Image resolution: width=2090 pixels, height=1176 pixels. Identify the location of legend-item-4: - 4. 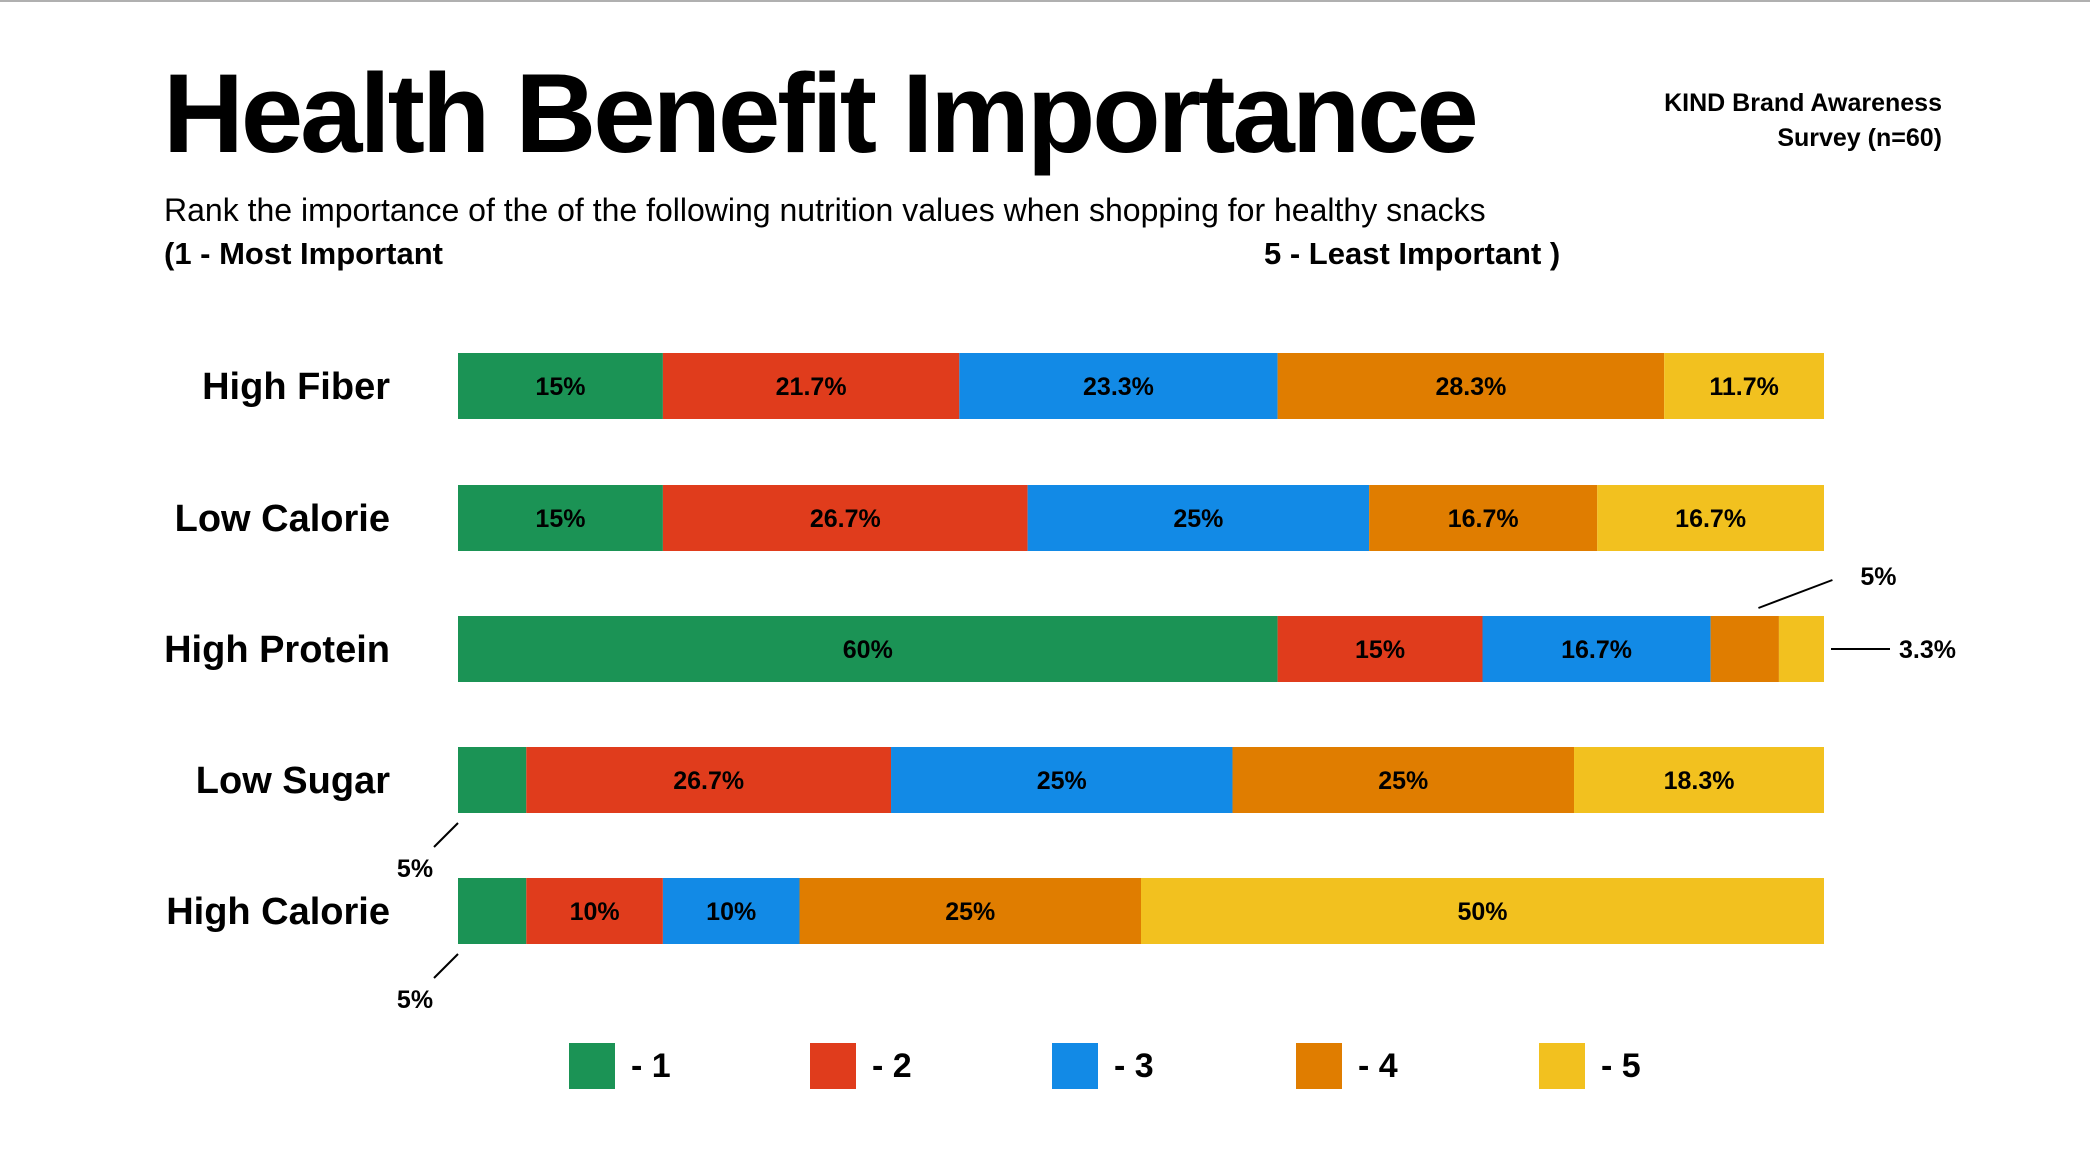
(1347, 1066).